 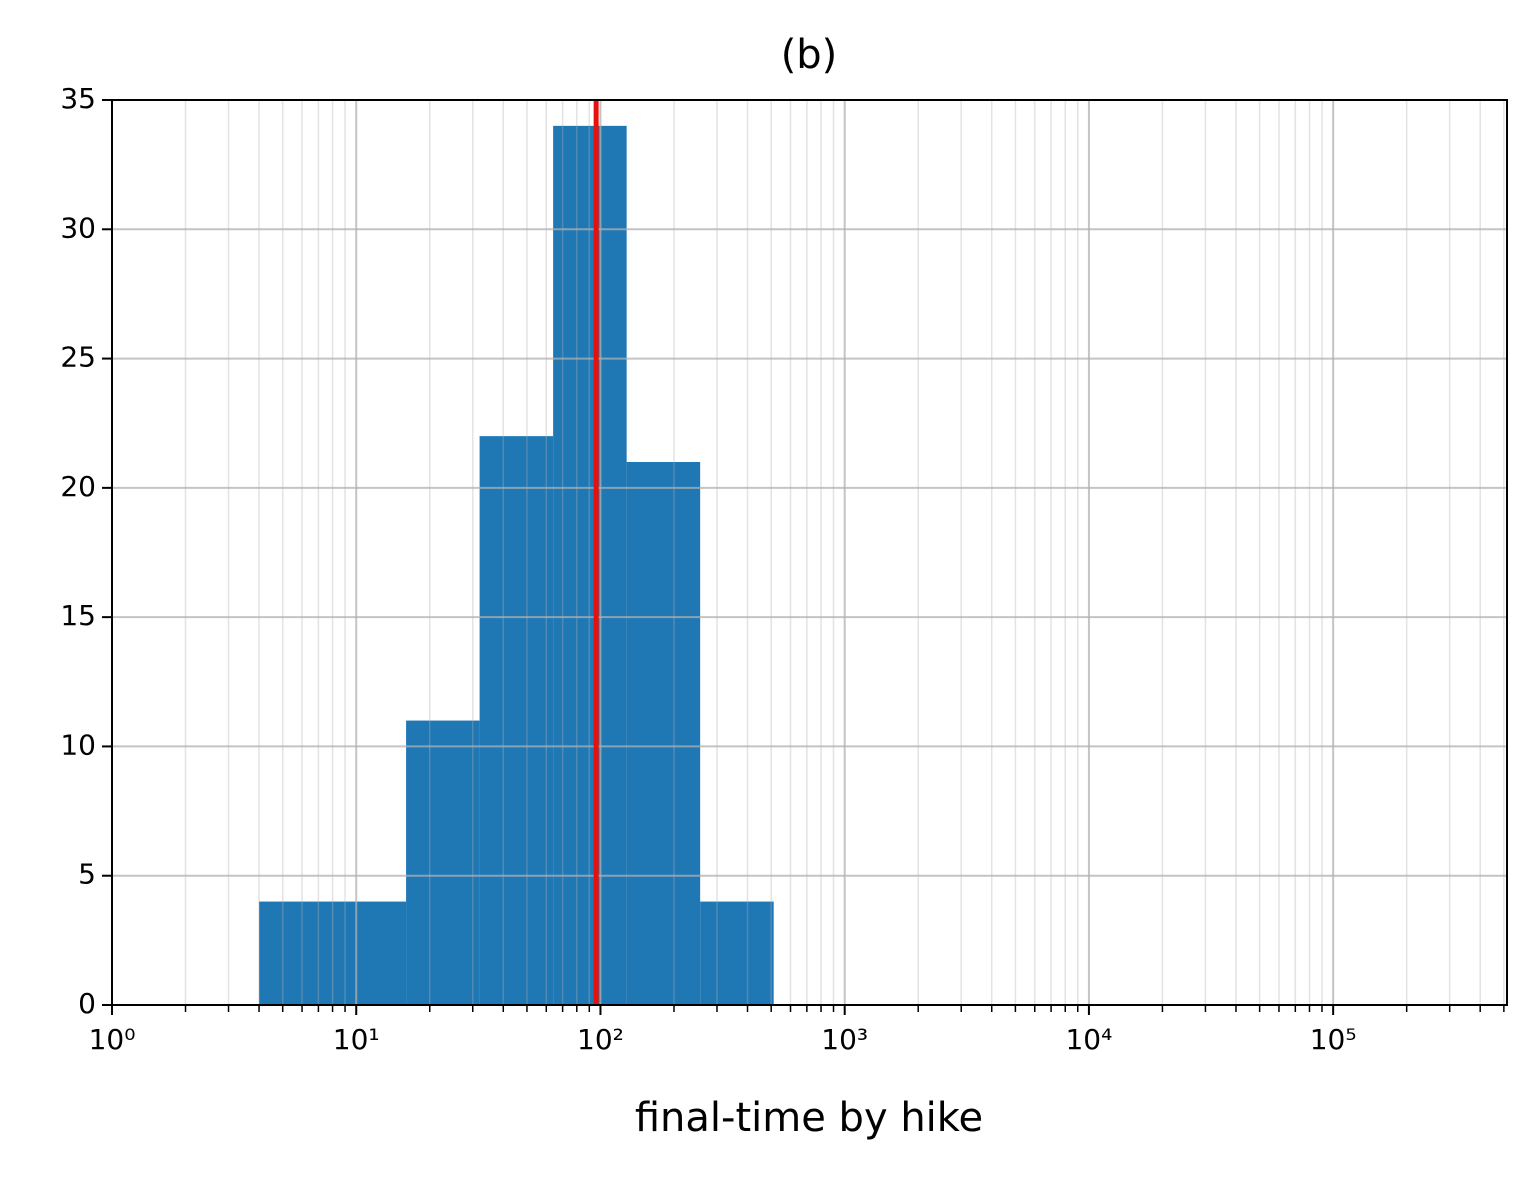 What do you see at coordinates (844, 1039) in the screenshot?
I see `x-tick-label: 10³` at bounding box center [844, 1039].